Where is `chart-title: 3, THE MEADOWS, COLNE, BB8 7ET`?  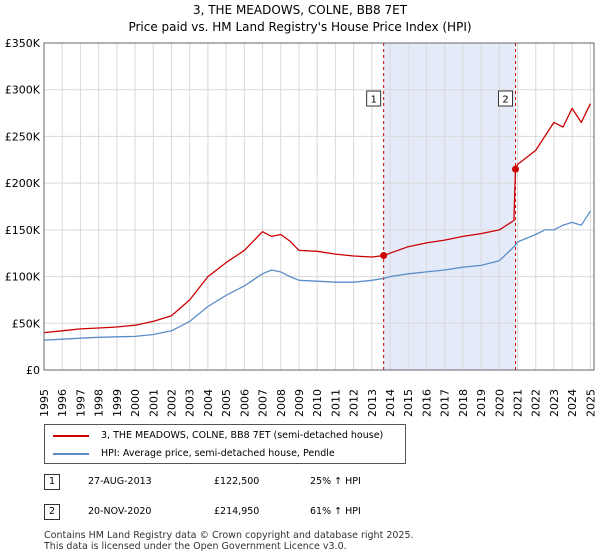 chart-title: 3, THE MEADOWS, COLNE, BB8 7ET is located at coordinates (300, 10).